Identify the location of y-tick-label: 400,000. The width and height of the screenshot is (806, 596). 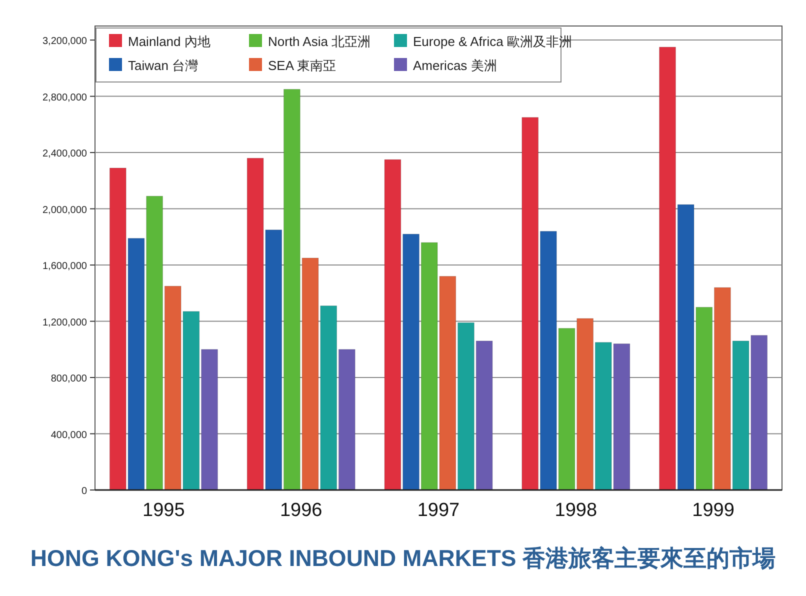
(69, 435).